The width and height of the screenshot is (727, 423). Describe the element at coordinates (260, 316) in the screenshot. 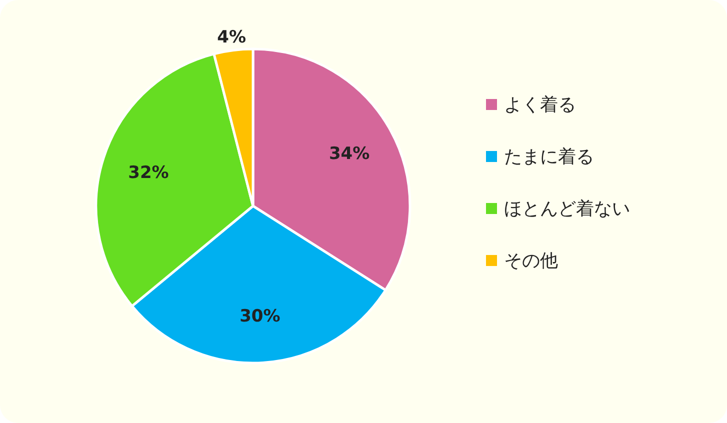

I see `data-label: 30%` at that location.